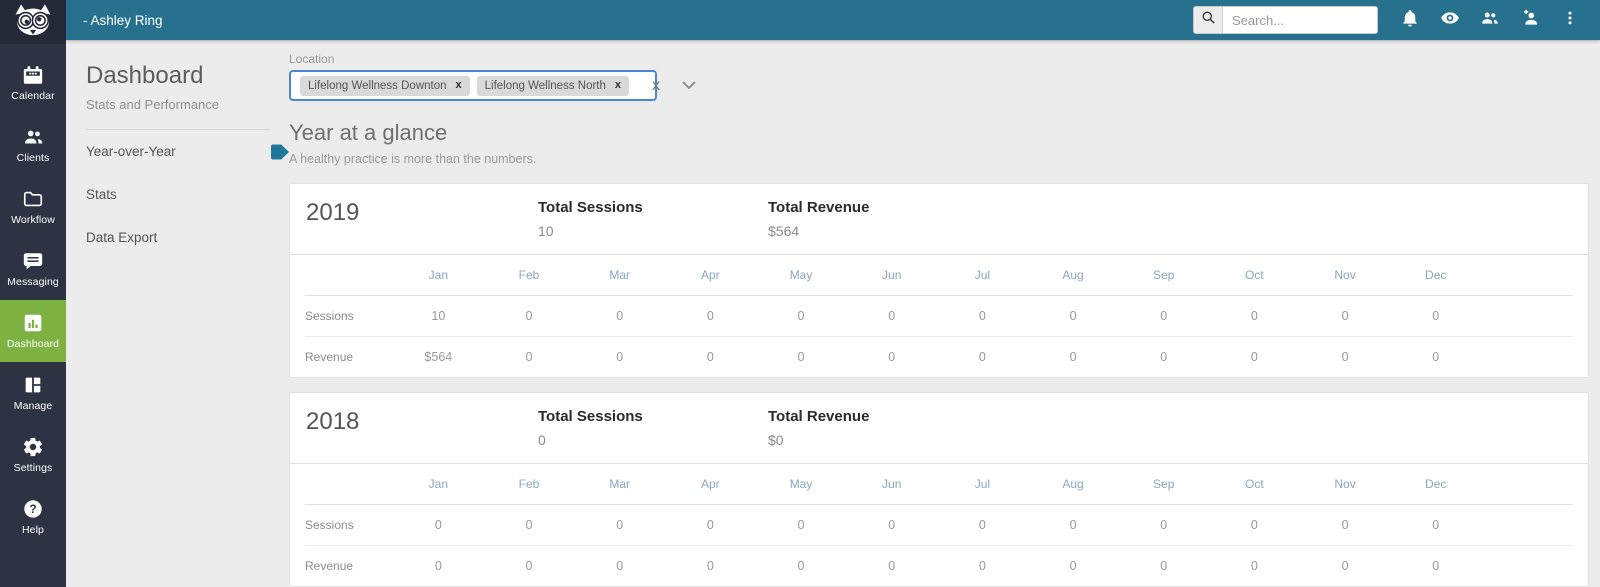 The image size is (1600, 587). Describe the element at coordinates (33, 517) in the screenshot. I see `sidebar-item-help: ? Help` at that location.